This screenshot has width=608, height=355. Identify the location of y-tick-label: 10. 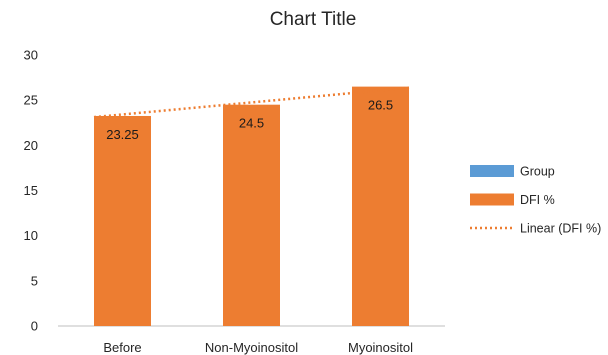
(31, 235).